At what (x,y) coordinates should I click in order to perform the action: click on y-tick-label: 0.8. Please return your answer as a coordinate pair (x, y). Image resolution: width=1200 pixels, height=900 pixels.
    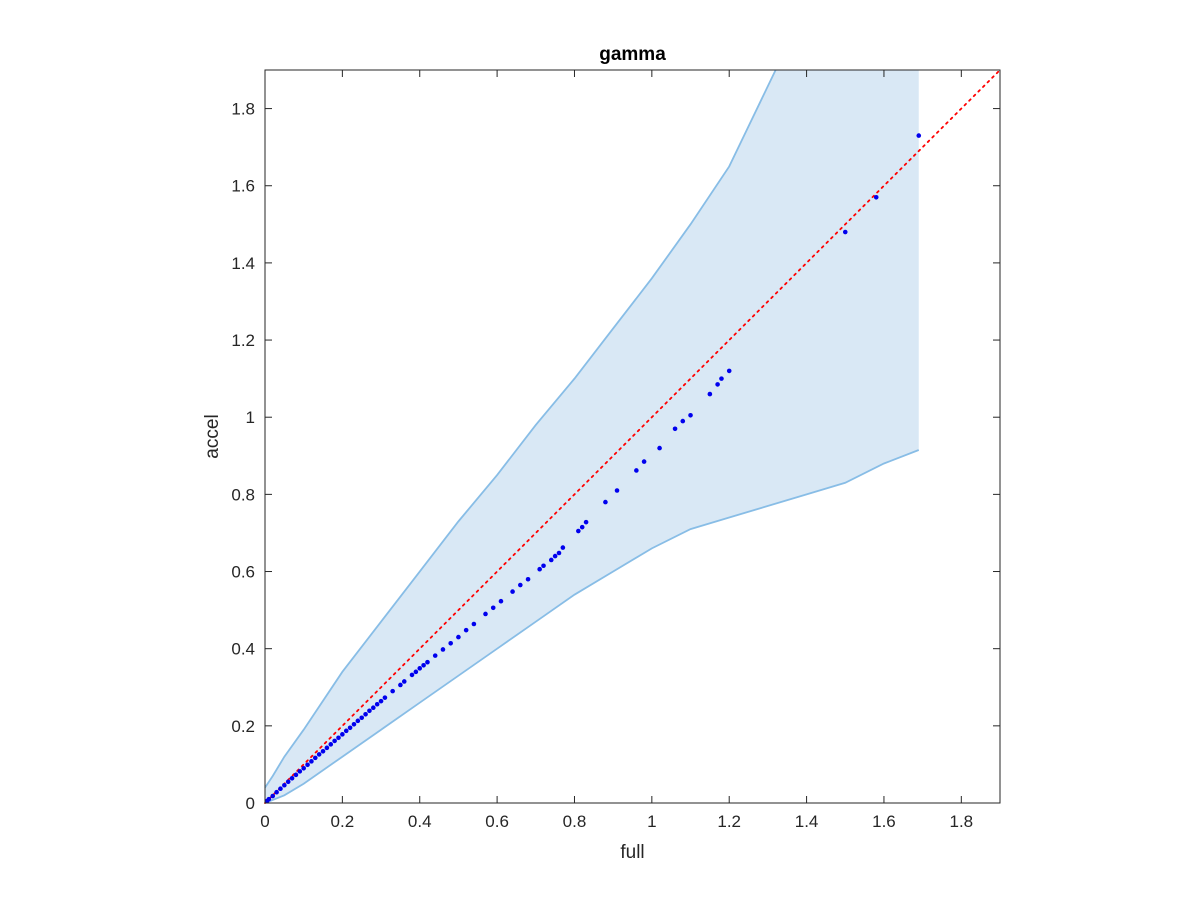
    Looking at the image, I should click on (243, 494).